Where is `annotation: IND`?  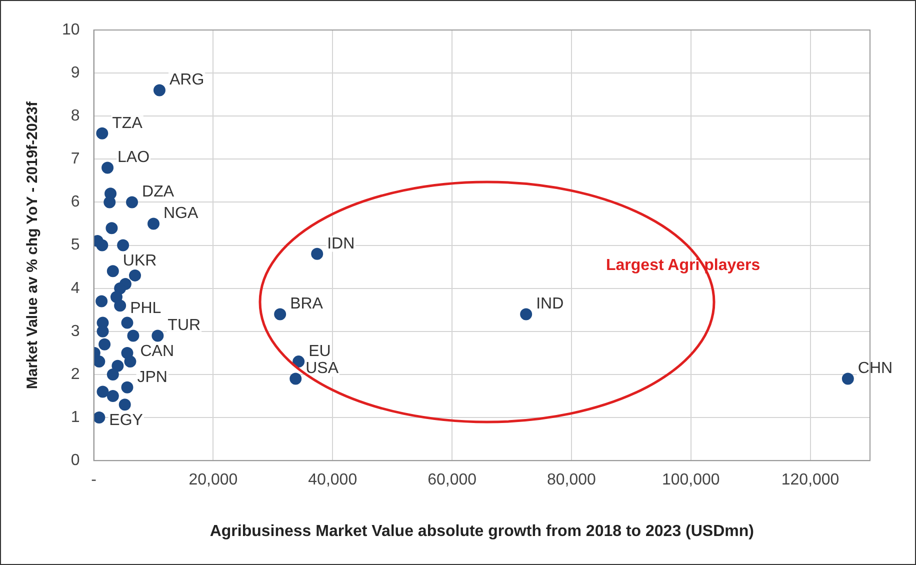 annotation: IND is located at coordinates (550, 304).